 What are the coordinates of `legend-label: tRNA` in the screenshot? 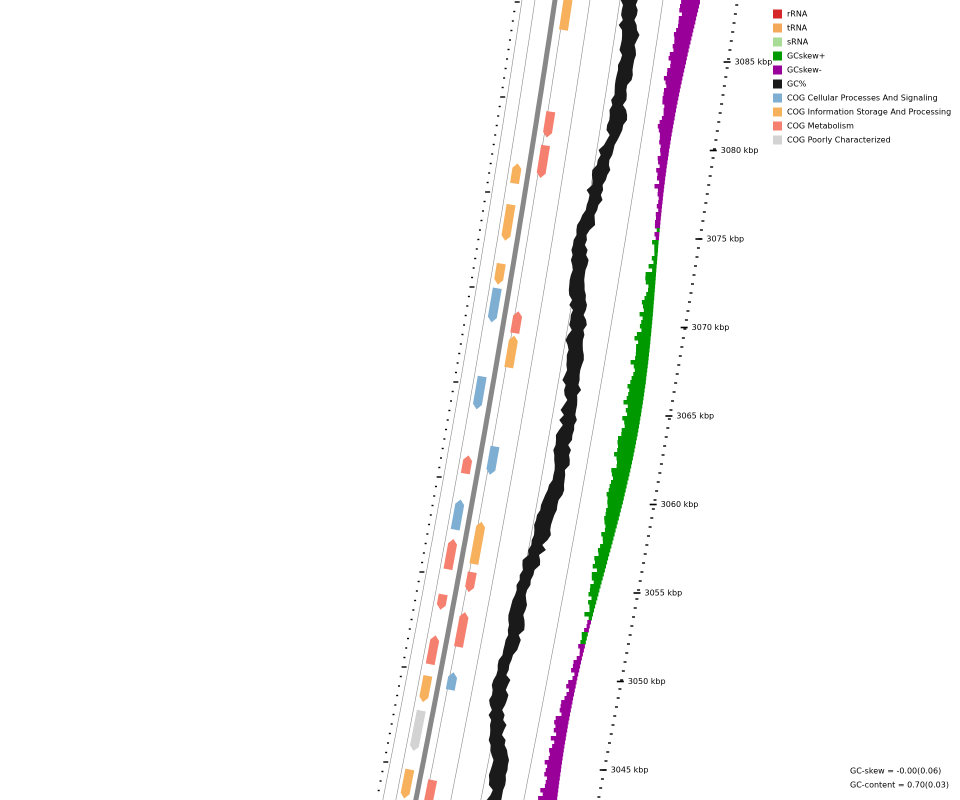 It's located at (797, 28).